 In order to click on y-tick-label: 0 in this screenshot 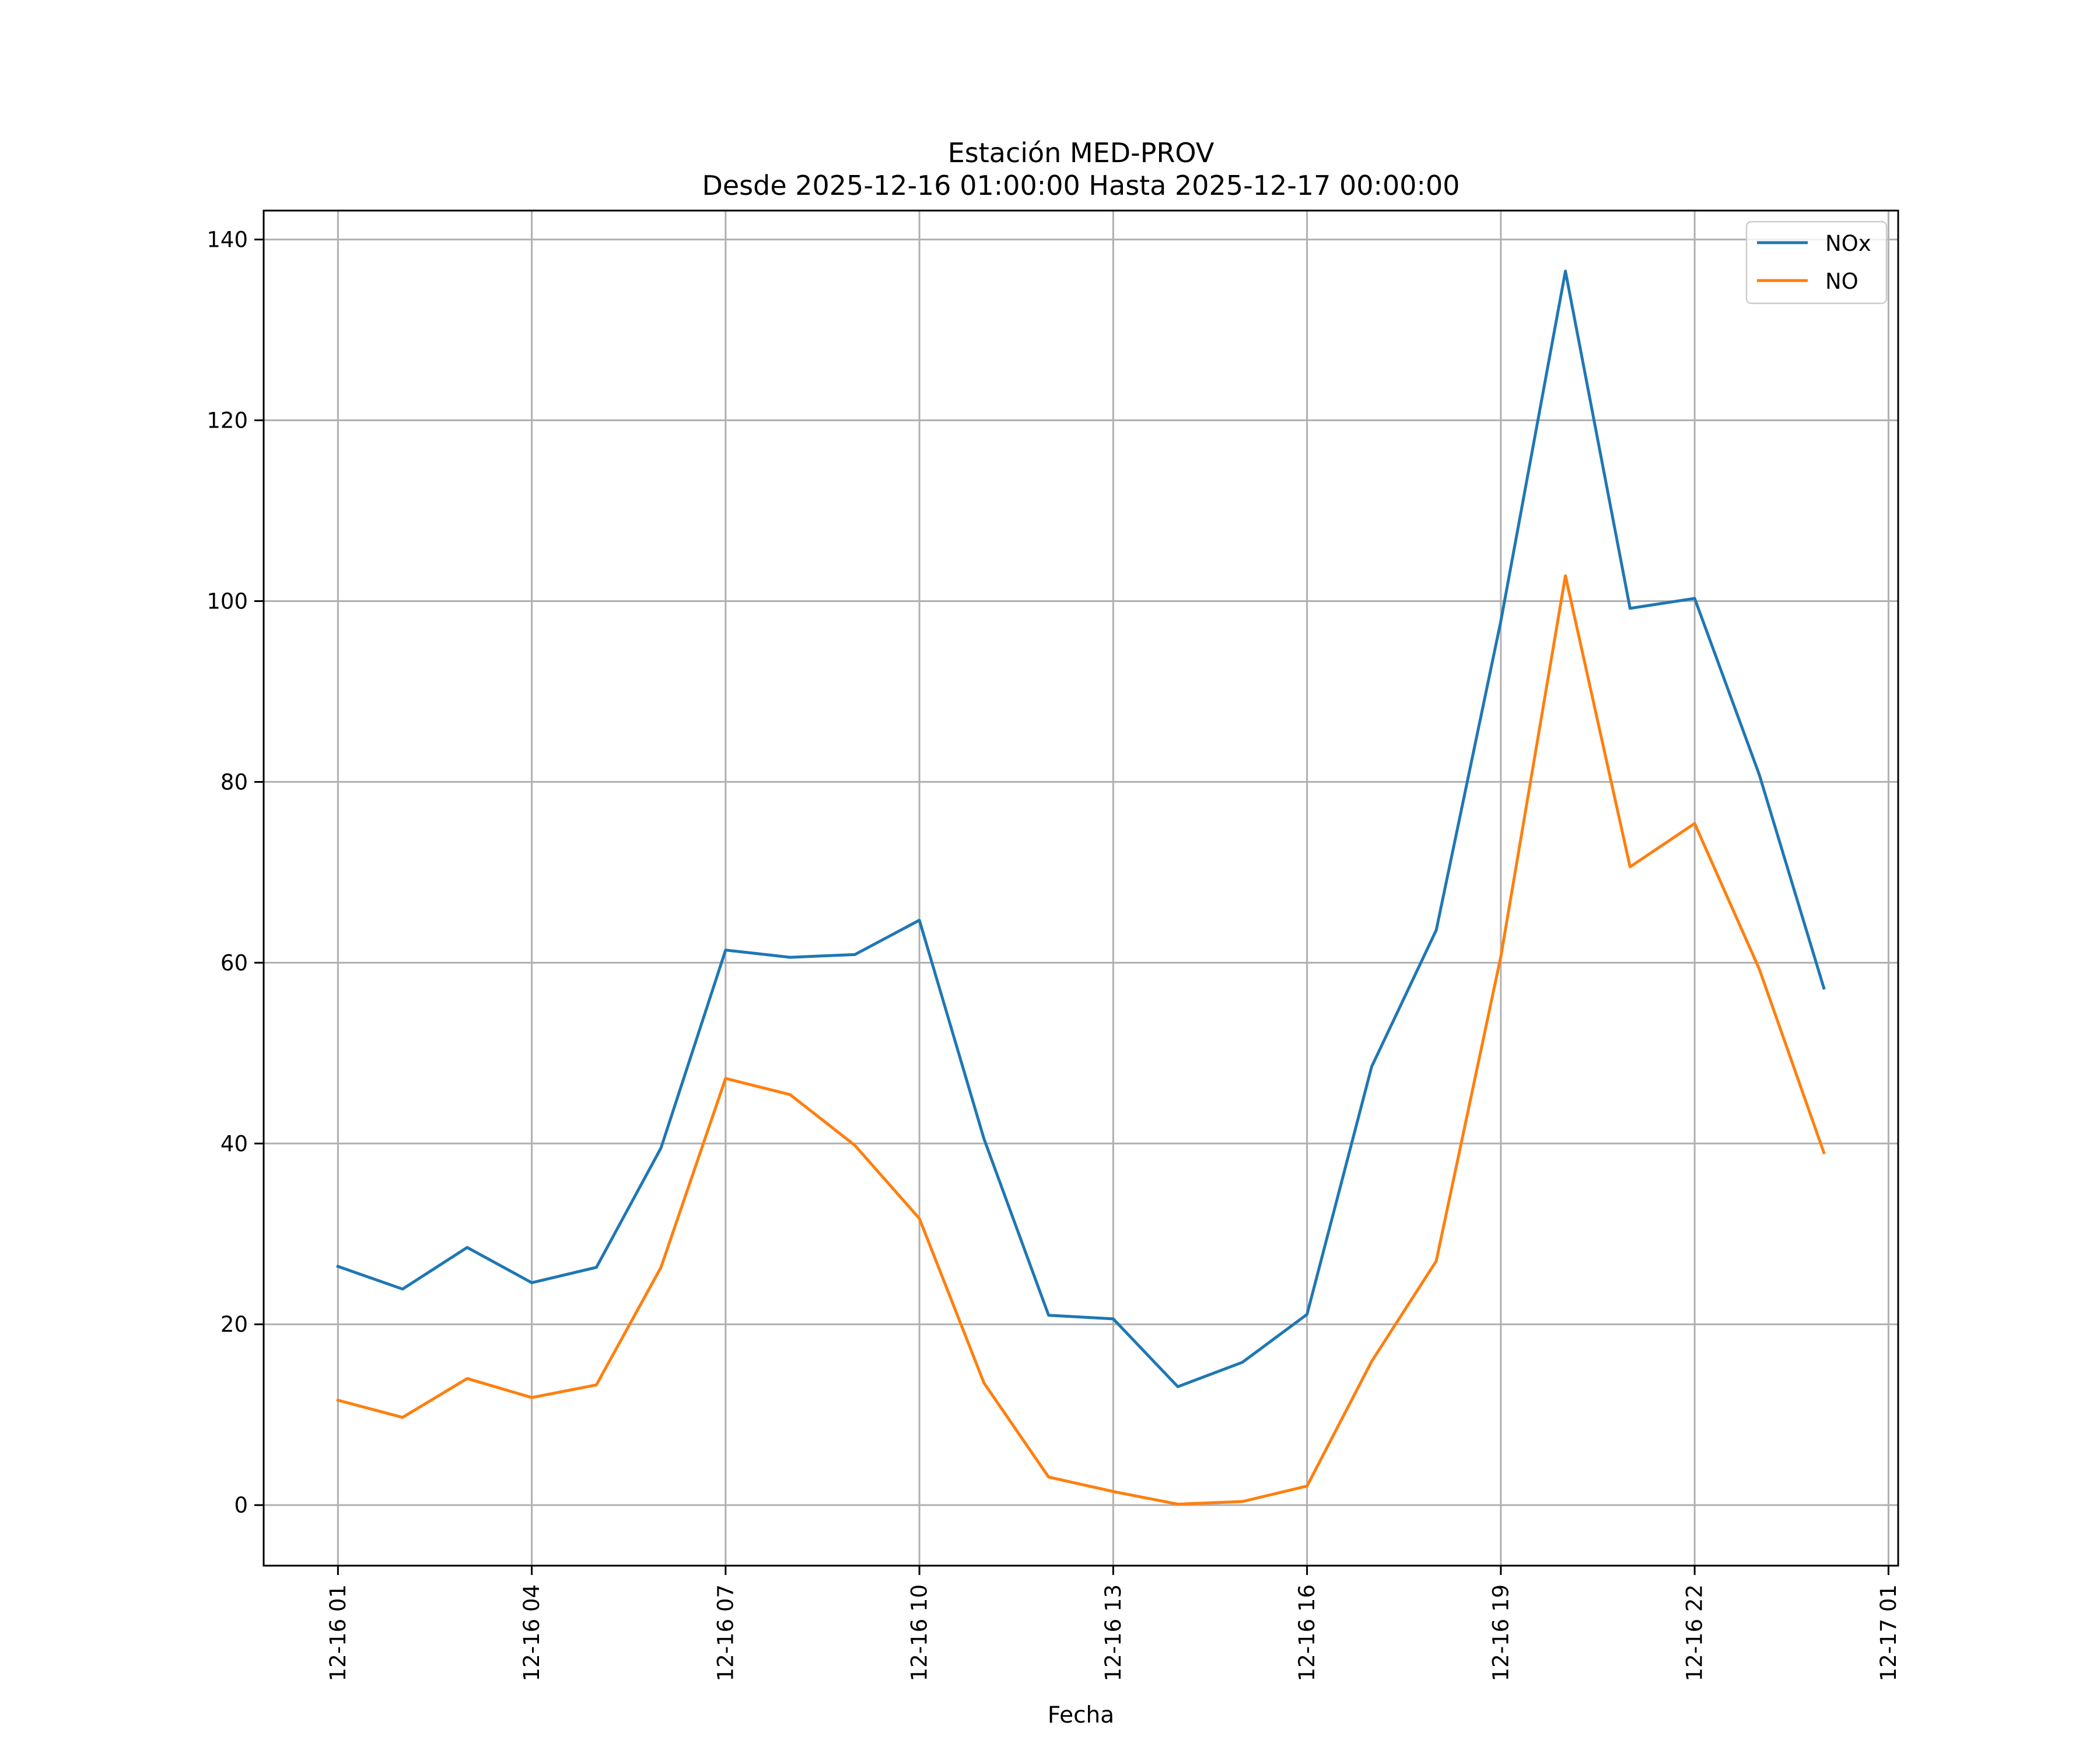, I will do `click(241, 1505)`.